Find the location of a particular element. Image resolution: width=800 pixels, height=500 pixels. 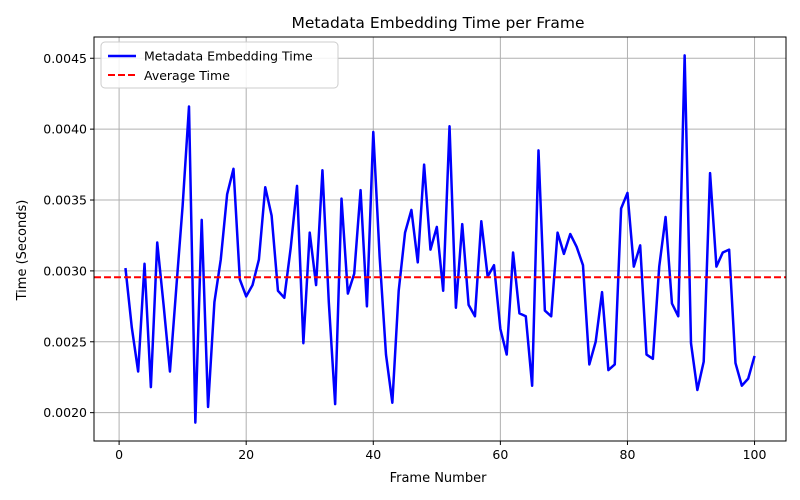

x-axis-label: Frame Number is located at coordinates (439, 478).